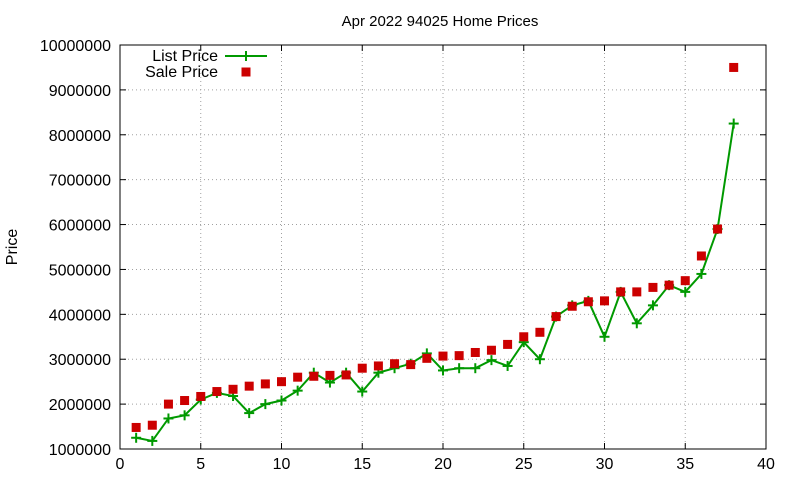  Describe the element at coordinates (80, 91) in the screenshot. I see `y-tick-label: 9000000` at that location.